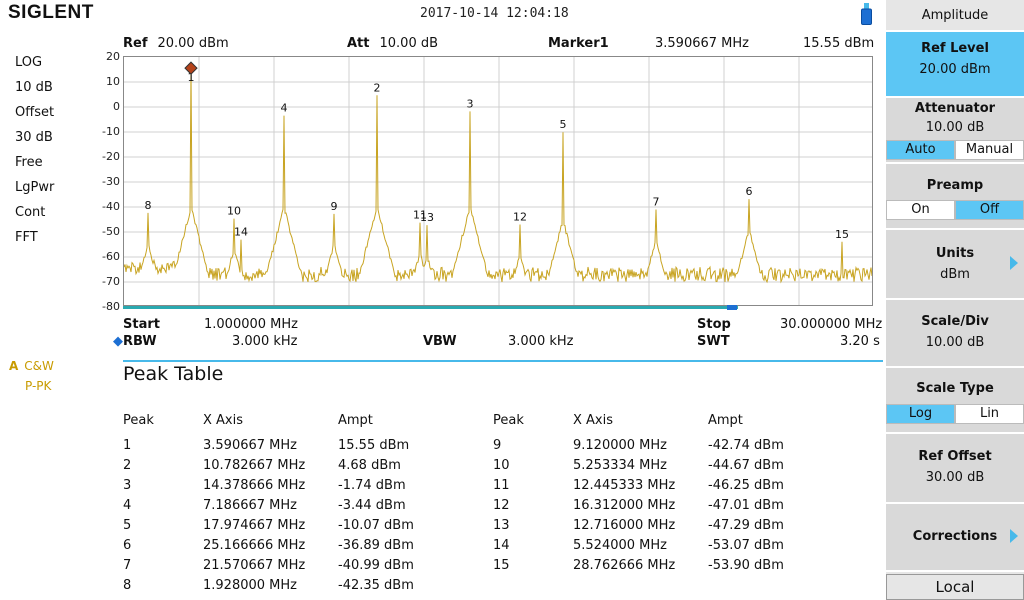  What do you see at coordinates (250, 505) in the screenshot?
I see `table-cell: 7.186667 MHz` at bounding box center [250, 505].